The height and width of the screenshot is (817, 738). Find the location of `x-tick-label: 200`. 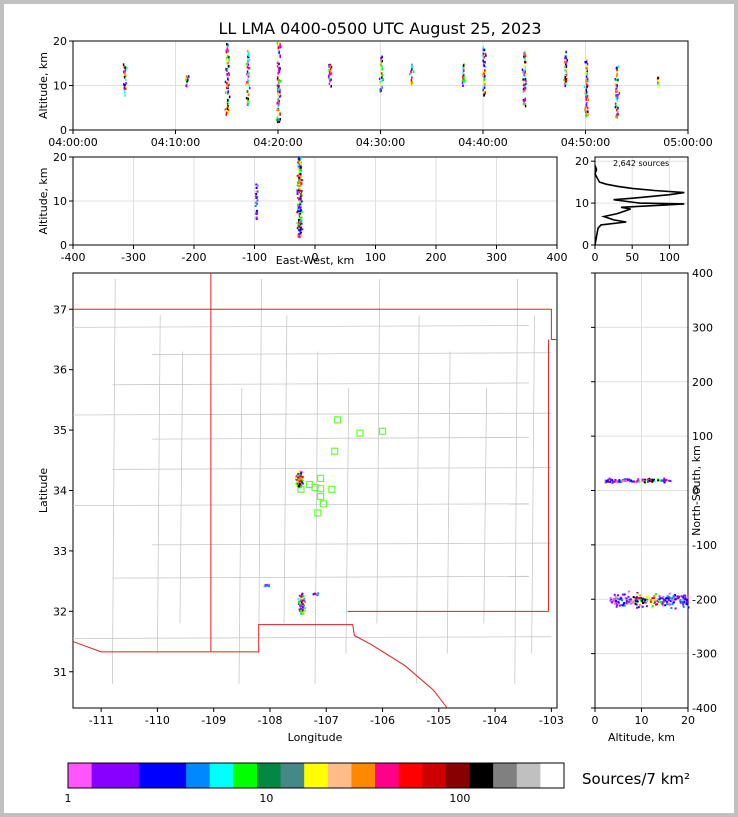

x-tick-label: 200 is located at coordinates (436, 257).